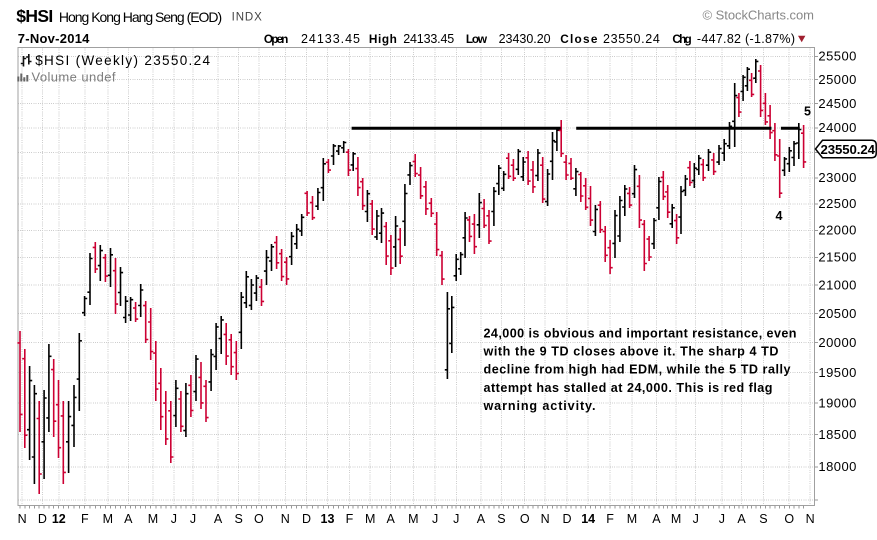  What do you see at coordinates (837, 203) in the screenshot?
I see `svg-text: 22500` at bounding box center [837, 203].